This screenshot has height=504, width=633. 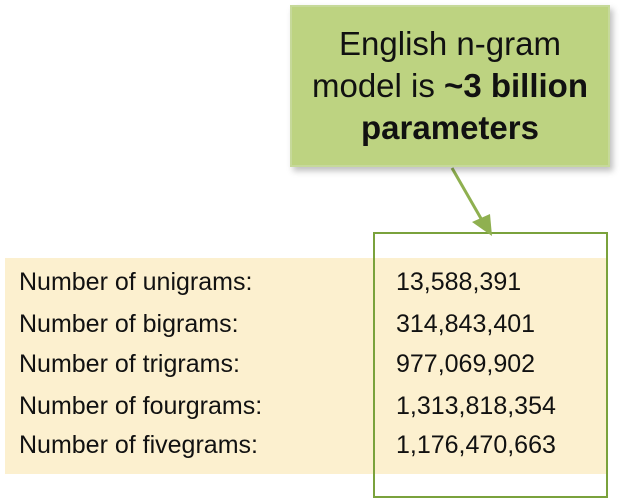 I want to click on callout-line-2-bold: ~3 billion, so click(x=516, y=85).